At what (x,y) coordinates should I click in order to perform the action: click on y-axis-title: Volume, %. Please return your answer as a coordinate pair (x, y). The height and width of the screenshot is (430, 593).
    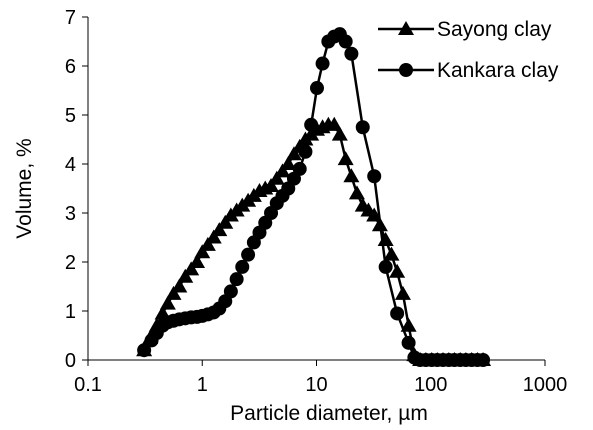
    Looking at the image, I should click on (24, 188).